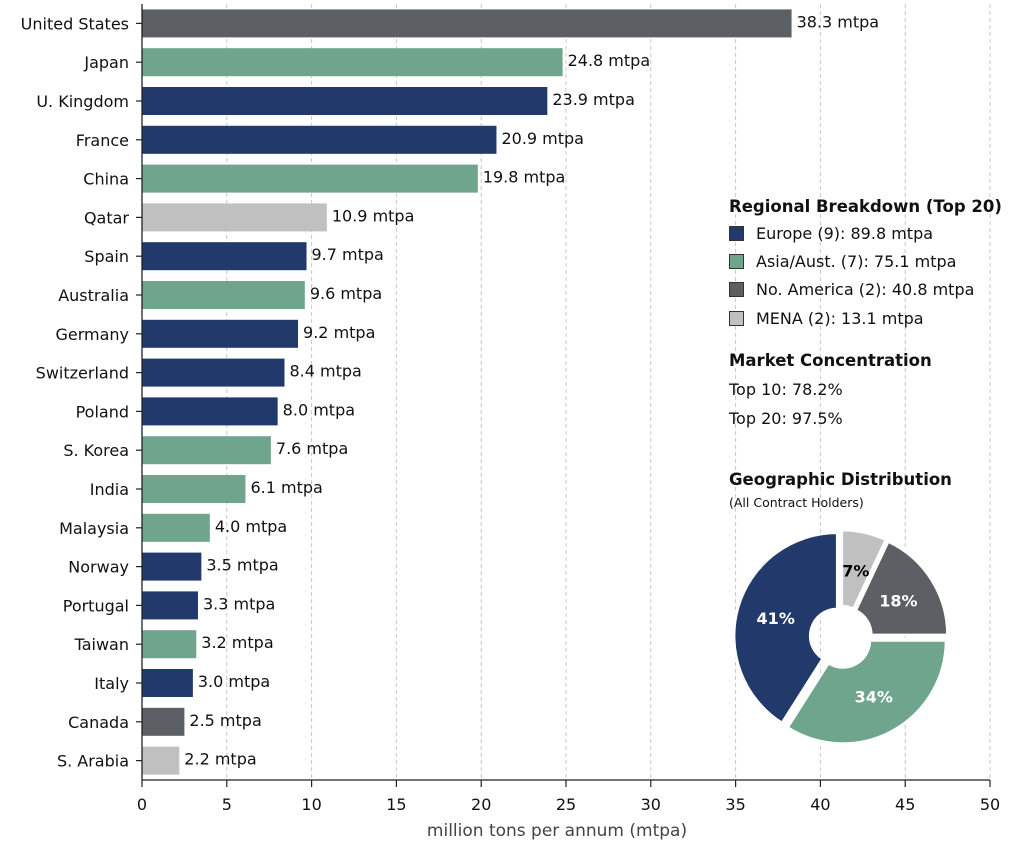 The width and height of the screenshot is (1023, 842). Describe the element at coordinates (840, 637) in the screenshot. I see `pie-chart: 7% 18% 34% 41%` at that location.